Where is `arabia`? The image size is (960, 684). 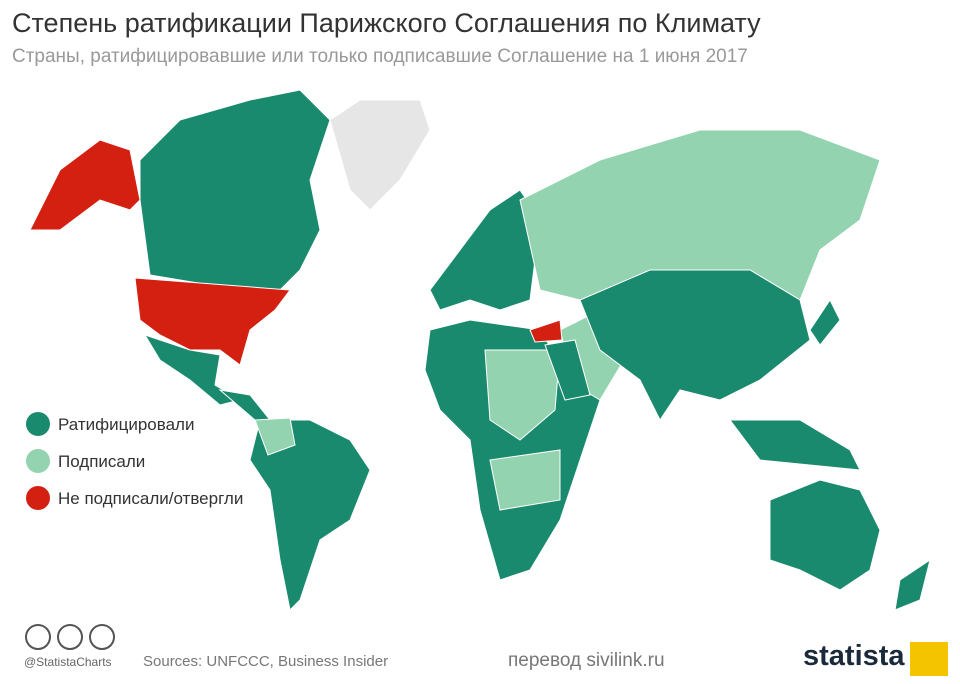 arabia is located at coordinates (567, 370).